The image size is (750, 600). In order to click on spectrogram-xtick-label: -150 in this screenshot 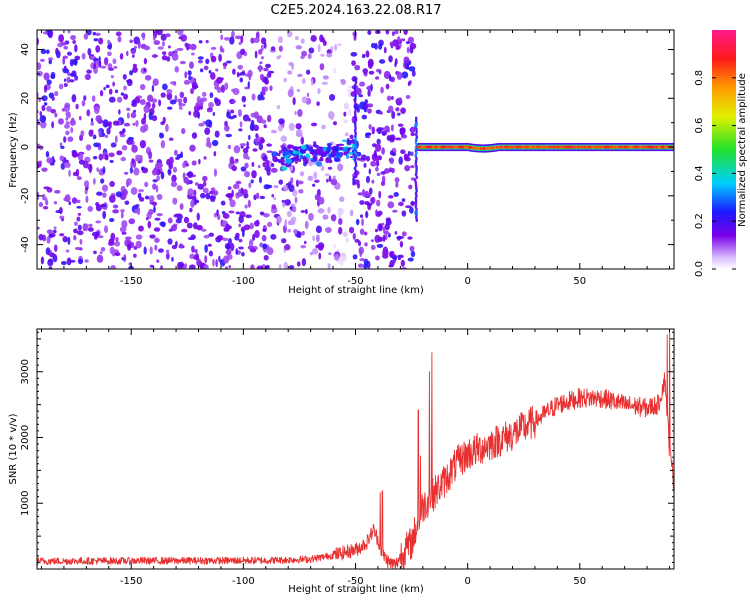, I will do `click(131, 281)`.